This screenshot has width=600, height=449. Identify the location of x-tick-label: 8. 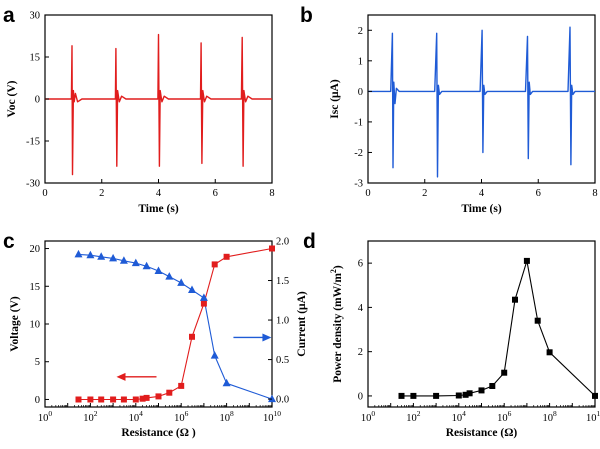
(271, 193).